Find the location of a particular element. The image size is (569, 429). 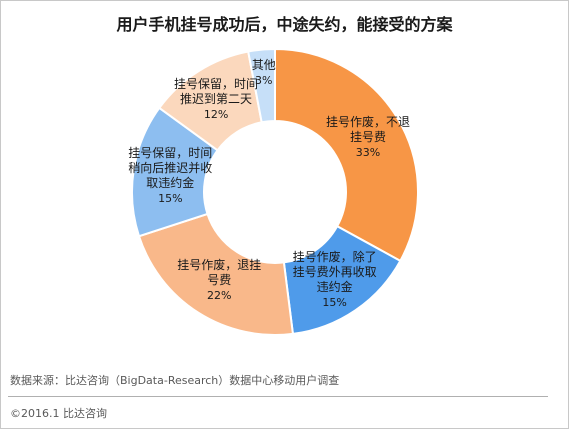

slice-2-category-label: 违约金 is located at coordinates (335, 286).